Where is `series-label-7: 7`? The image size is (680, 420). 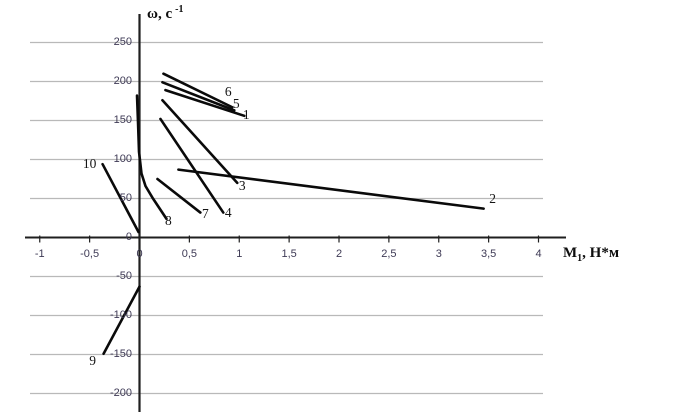
series-label-7: 7 is located at coordinates (205, 214).